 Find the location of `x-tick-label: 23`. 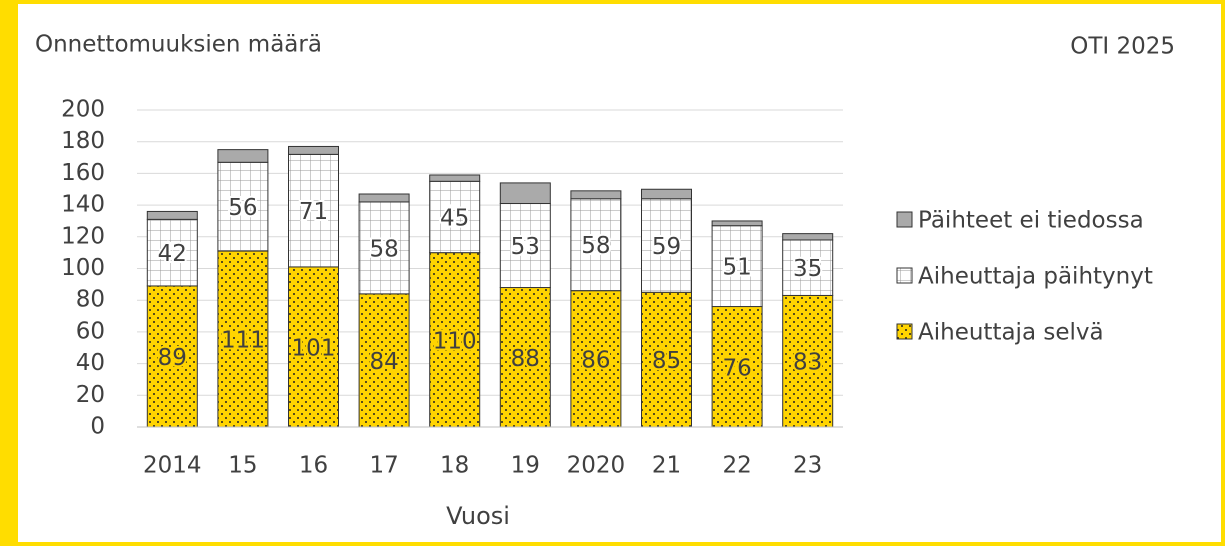

x-tick-label: 23 is located at coordinates (807, 466).